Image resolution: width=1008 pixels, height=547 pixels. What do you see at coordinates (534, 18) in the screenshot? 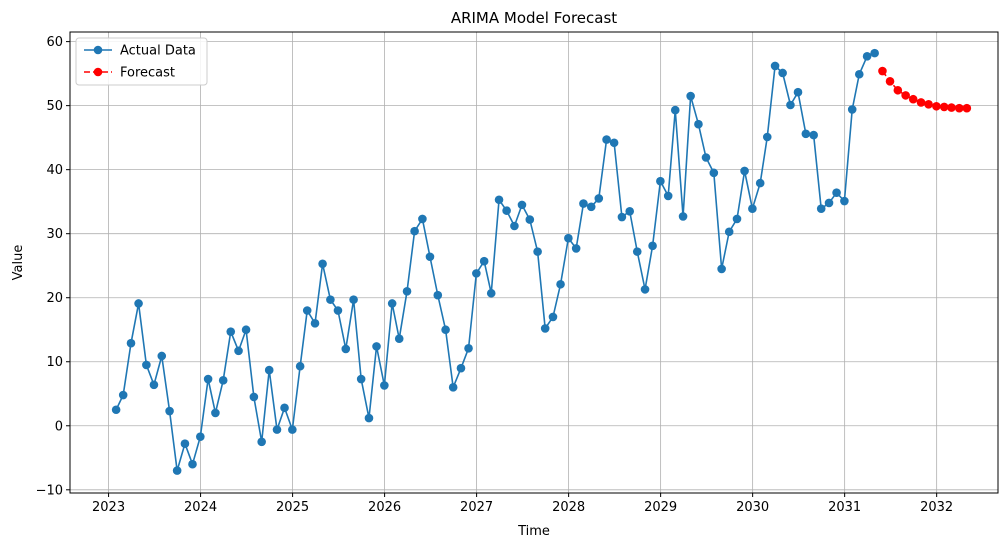
I see `chart-title: ARIMA Model Forecast` at bounding box center [534, 18].